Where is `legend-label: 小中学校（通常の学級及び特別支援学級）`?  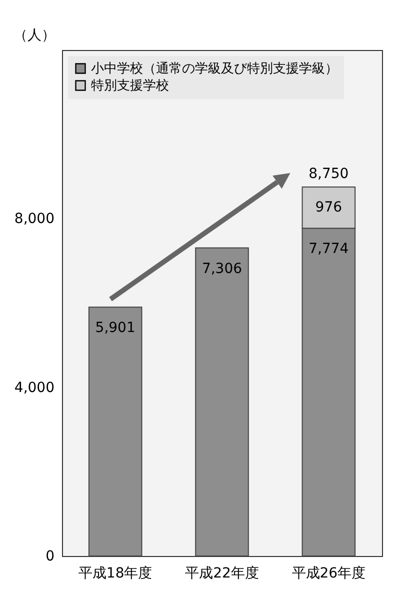 legend-label: 小中学校（通常の学級及び特別支援学級） is located at coordinates (214, 69).